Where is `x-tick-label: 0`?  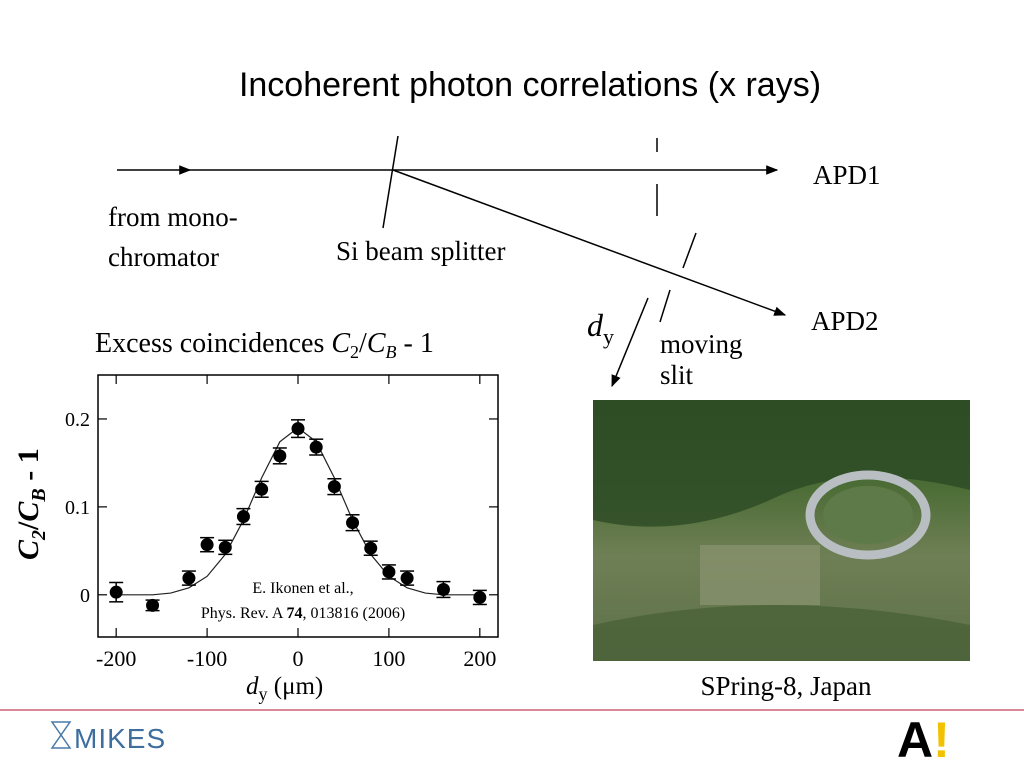 x-tick-label: 0 is located at coordinates (298, 658).